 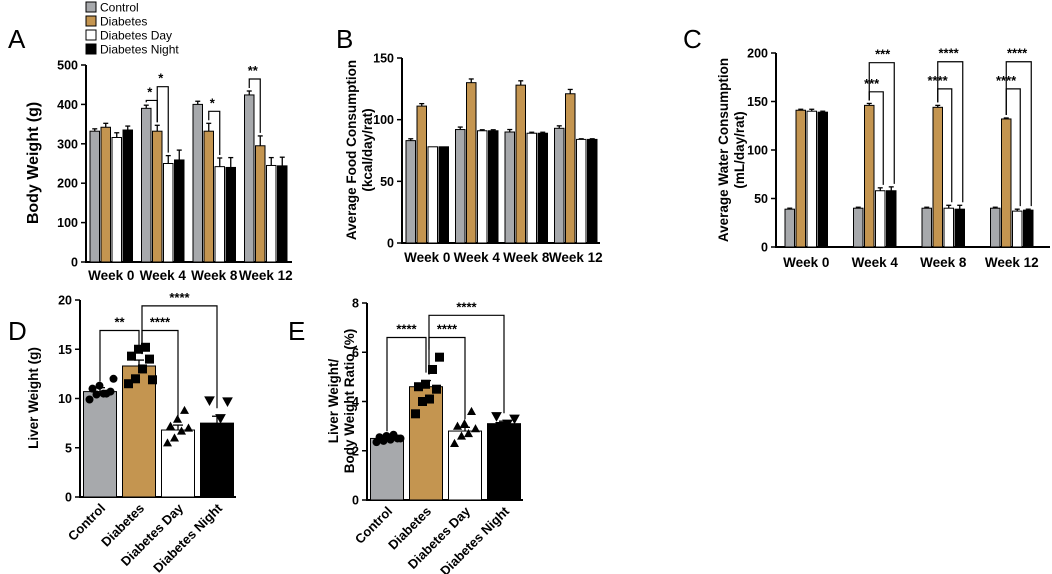 I want to click on legend-label: Diabetes Day, so click(x=136, y=36).